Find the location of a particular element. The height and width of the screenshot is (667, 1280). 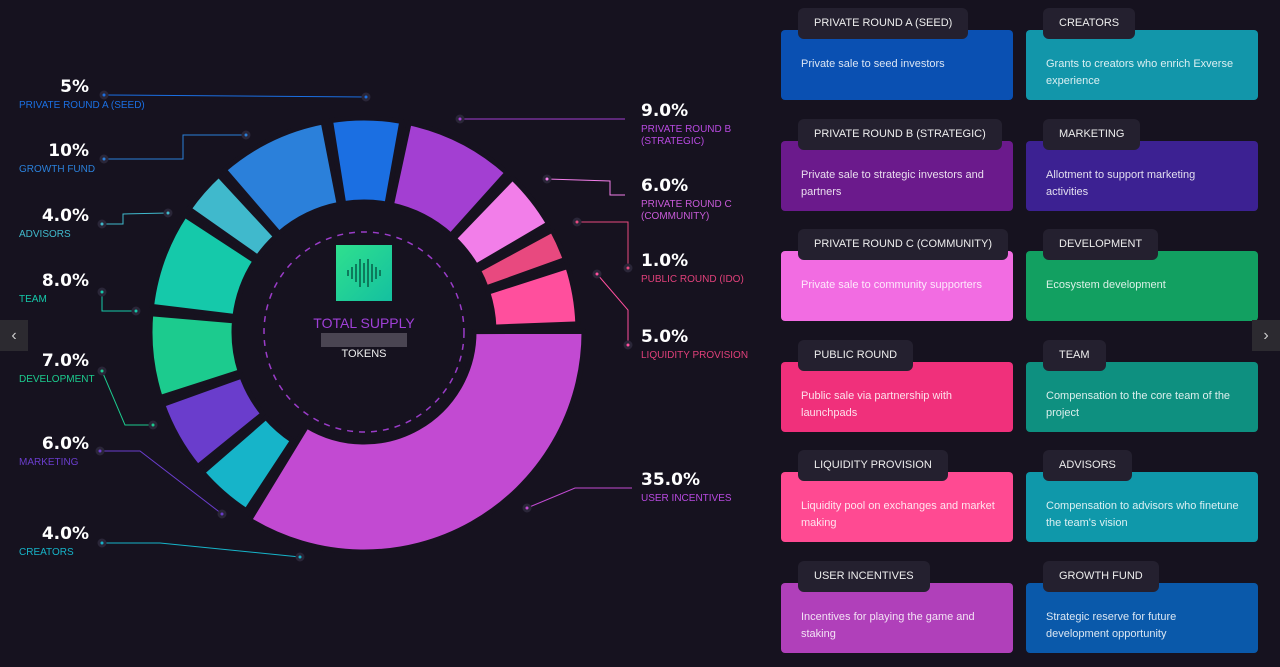

segment-name: CREATORS is located at coordinates (46, 552).